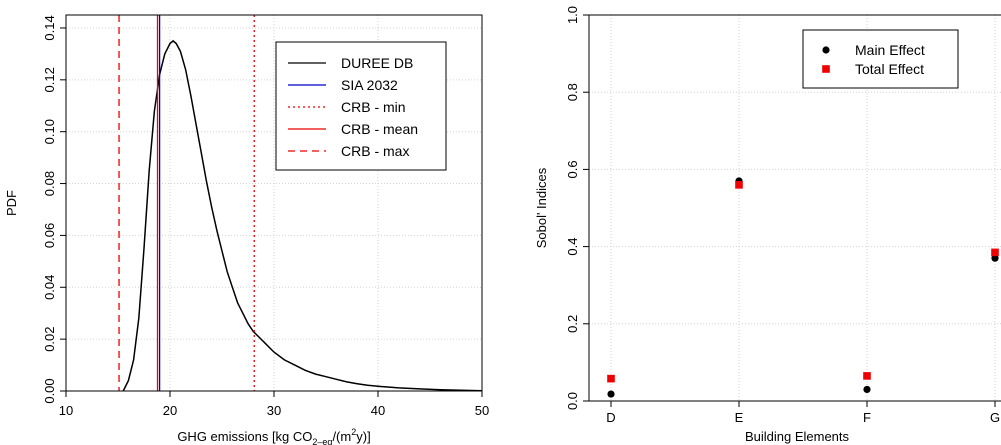 The width and height of the screenshot is (1001, 445). I want to click on sobol-x-tick-label: F, so click(867, 417).